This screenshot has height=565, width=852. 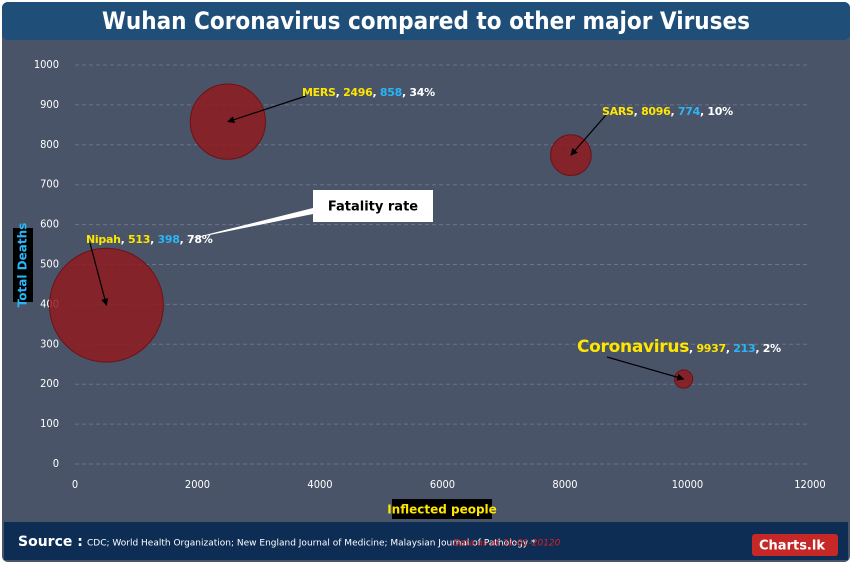 I want to click on x-axis-title-box, so click(x=442, y=509).